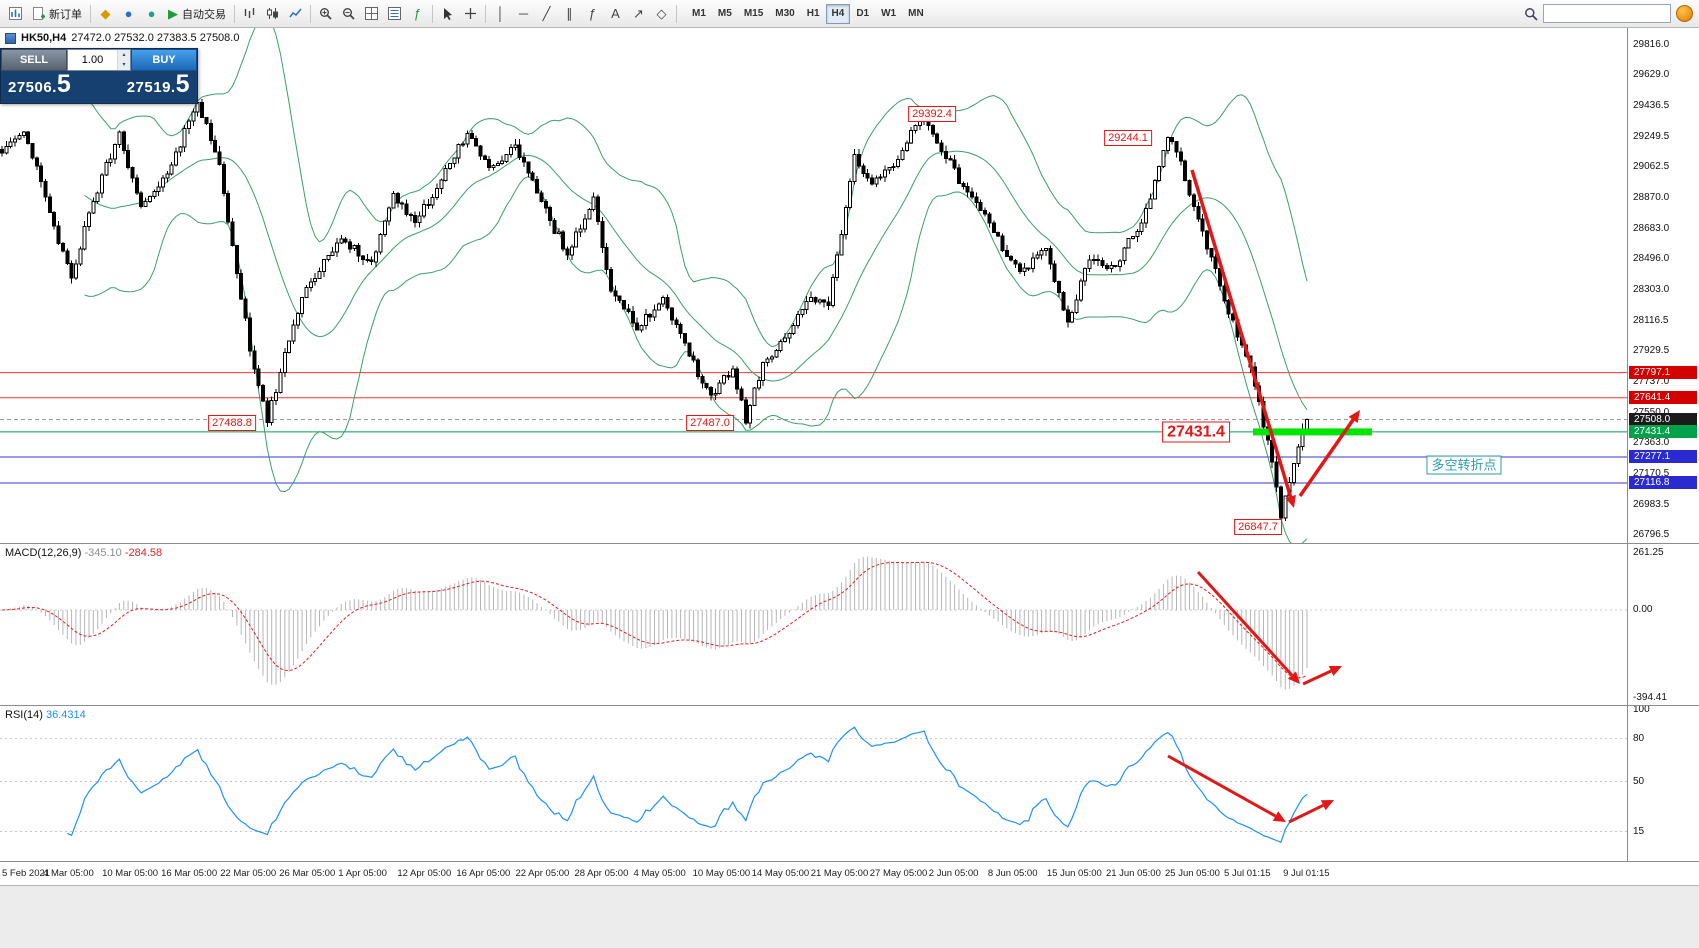  I want to click on price-annotation: 27488.8, so click(232, 423).